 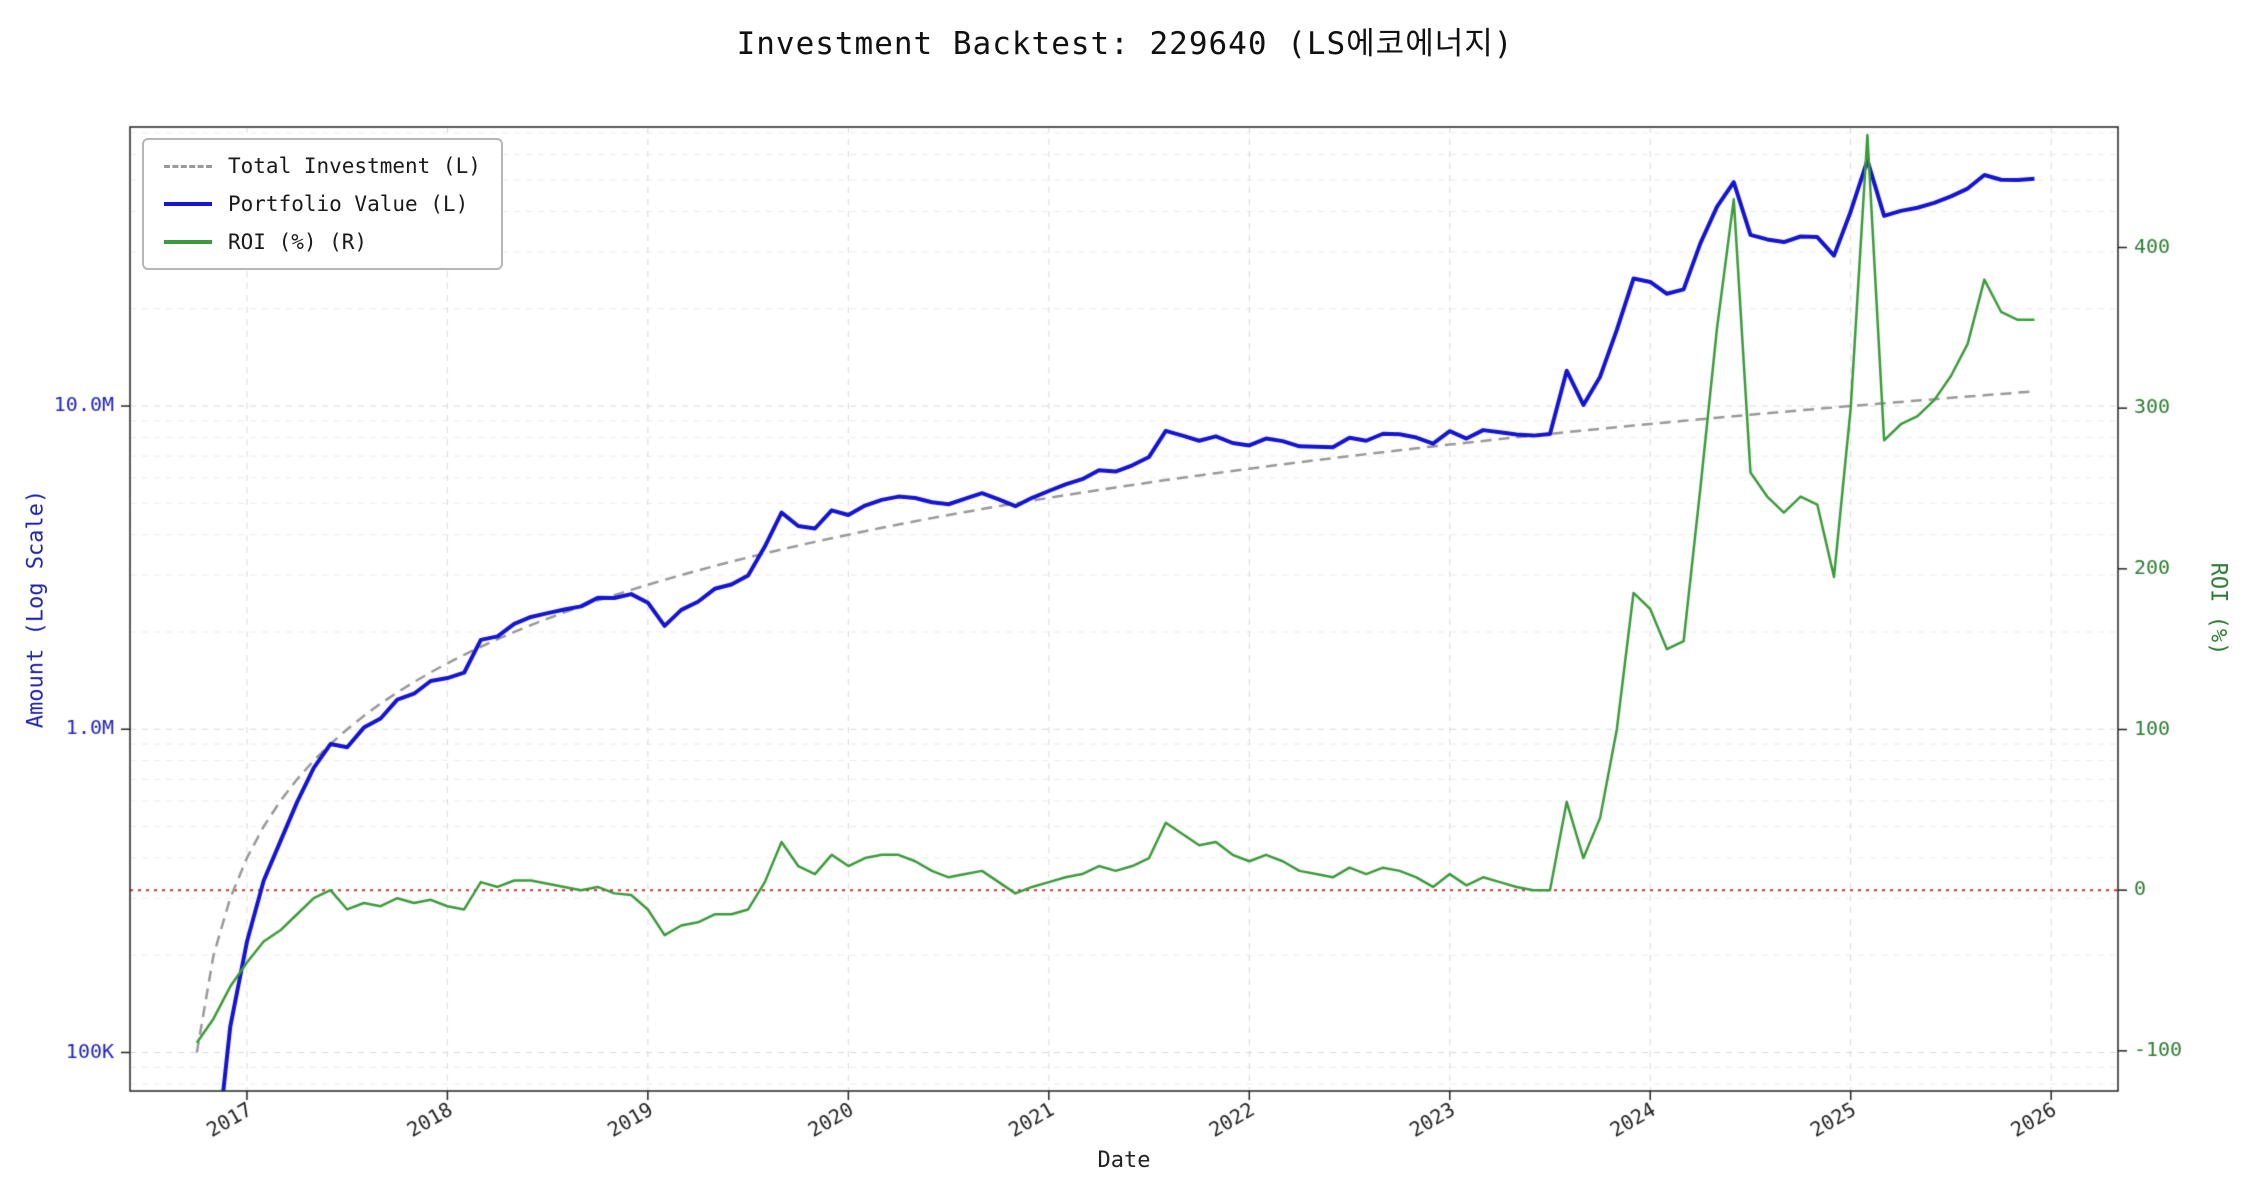 What do you see at coordinates (2218, 609) in the screenshot?
I see `y-axis-right-label: ROI (%)` at bounding box center [2218, 609].